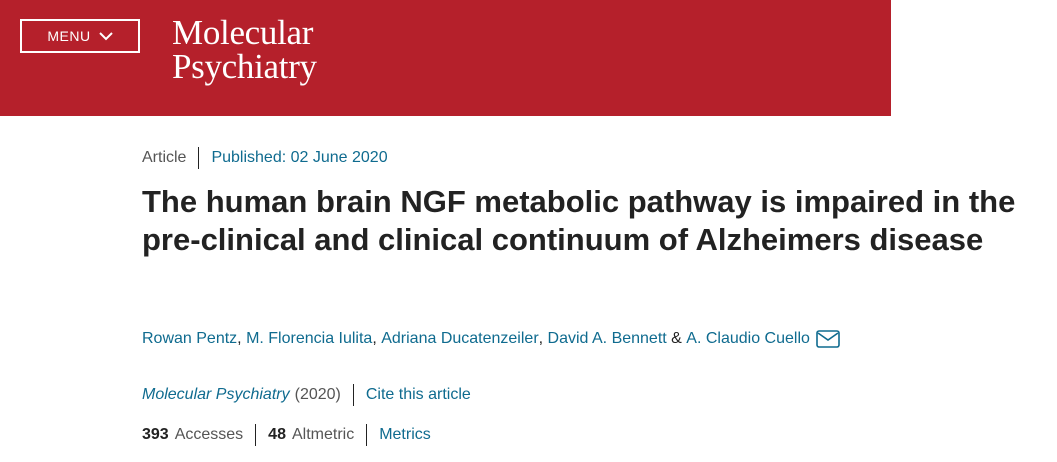 The image size is (1057, 462). Describe the element at coordinates (69, 36) in the screenshot. I see `menu-label: MENU` at that location.